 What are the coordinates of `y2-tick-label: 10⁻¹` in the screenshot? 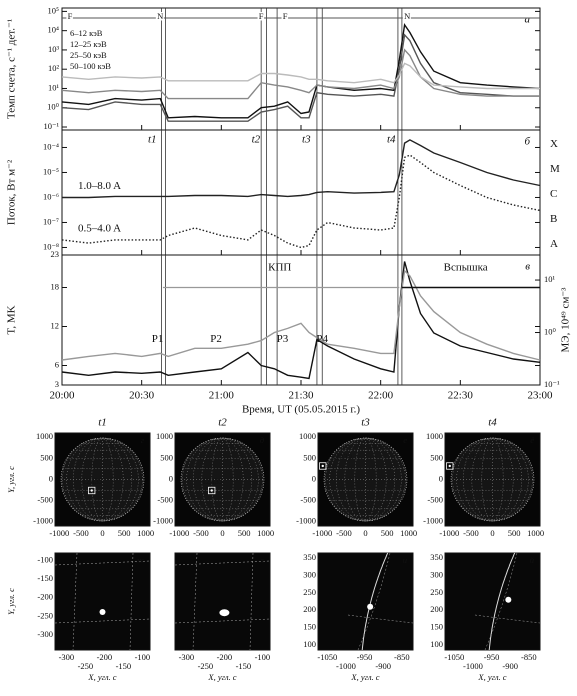 It's located at (552, 384).